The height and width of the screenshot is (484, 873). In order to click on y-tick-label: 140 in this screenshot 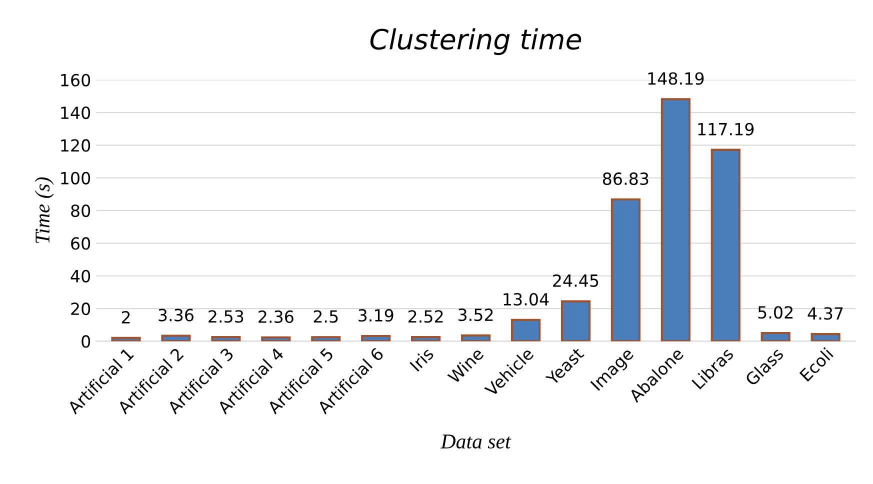, I will do `click(75, 113)`.